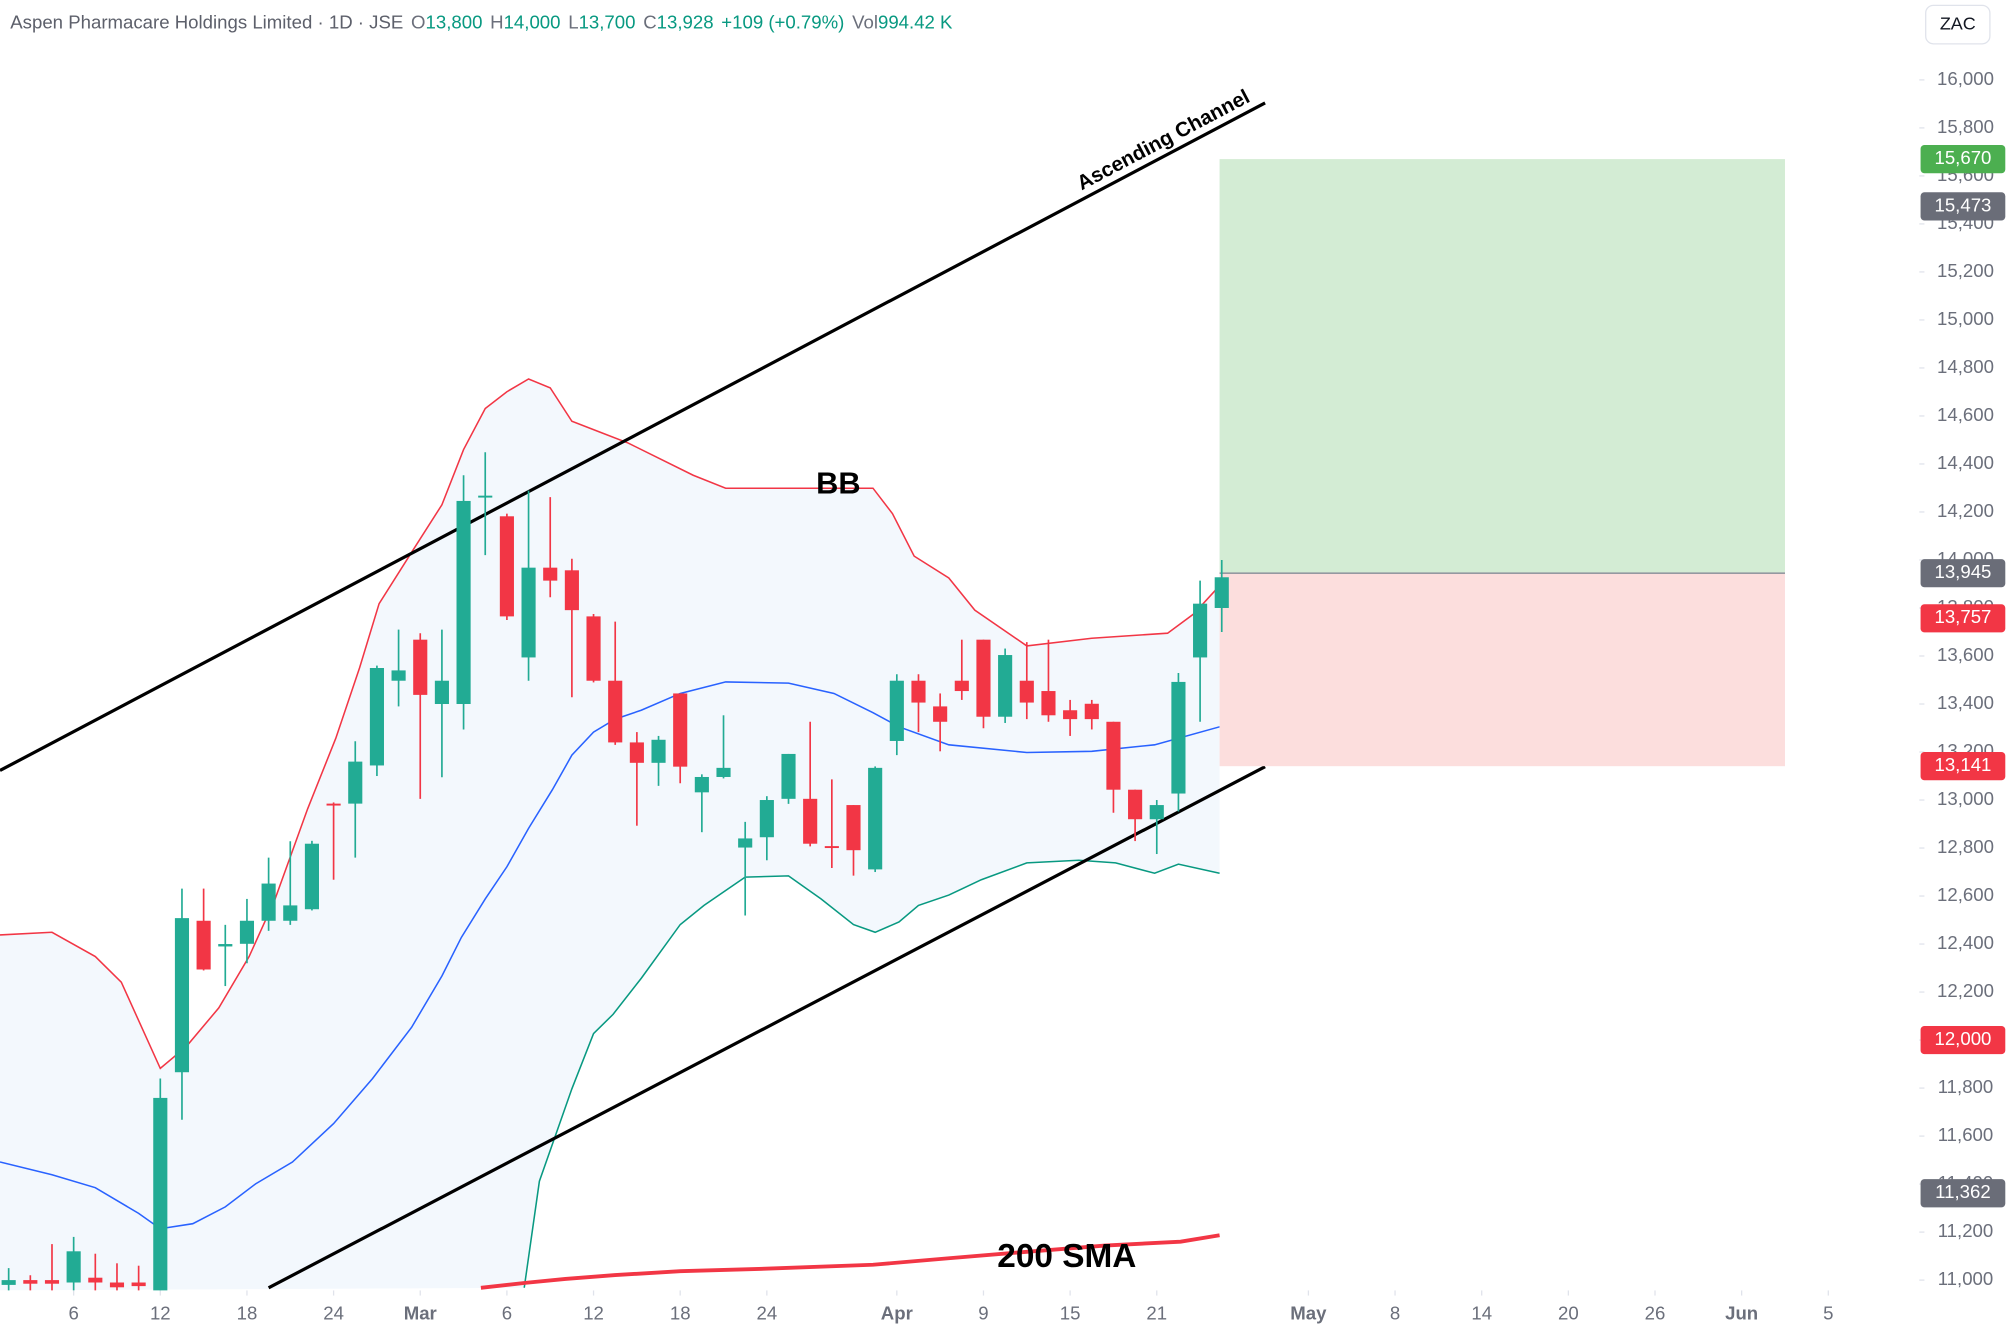 This screenshot has width=2013, height=1333. What do you see at coordinates (649, 21) in the screenshot?
I see `quote-key: C` at bounding box center [649, 21].